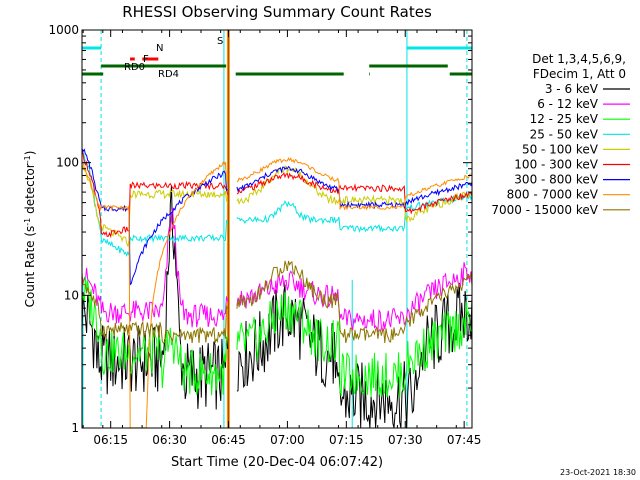 This screenshot has height=480, width=640. Describe the element at coordinates (568, 104) in the screenshot. I see `legend-label: 6 - 12 keV` at that location.